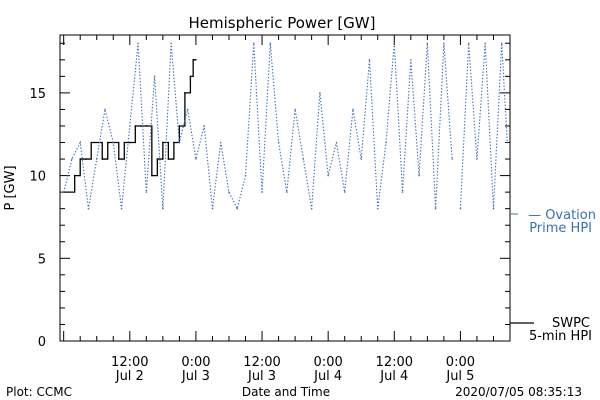  What do you see at coordinates (42, 342) in the screenshot?
I see `y-tick-label: 0` at bounding box center [42, 342].